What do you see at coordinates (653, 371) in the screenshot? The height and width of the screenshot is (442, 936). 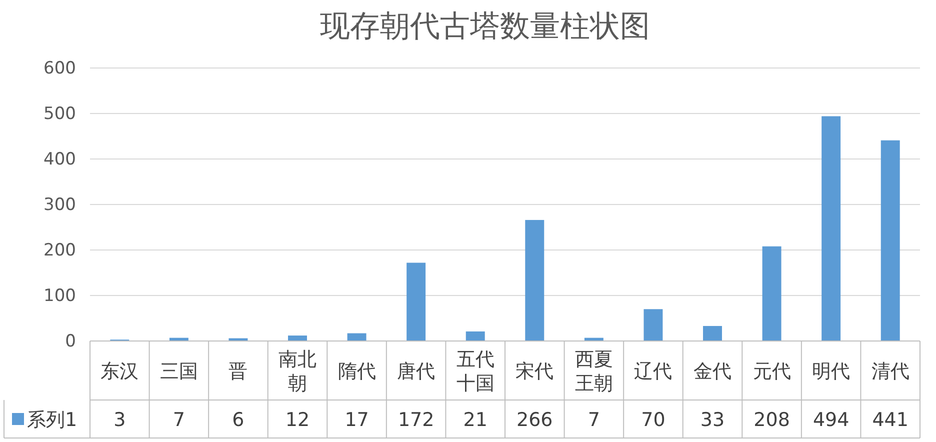 I see `x-tick-label: 辽代` at bounding box center [653, 371].